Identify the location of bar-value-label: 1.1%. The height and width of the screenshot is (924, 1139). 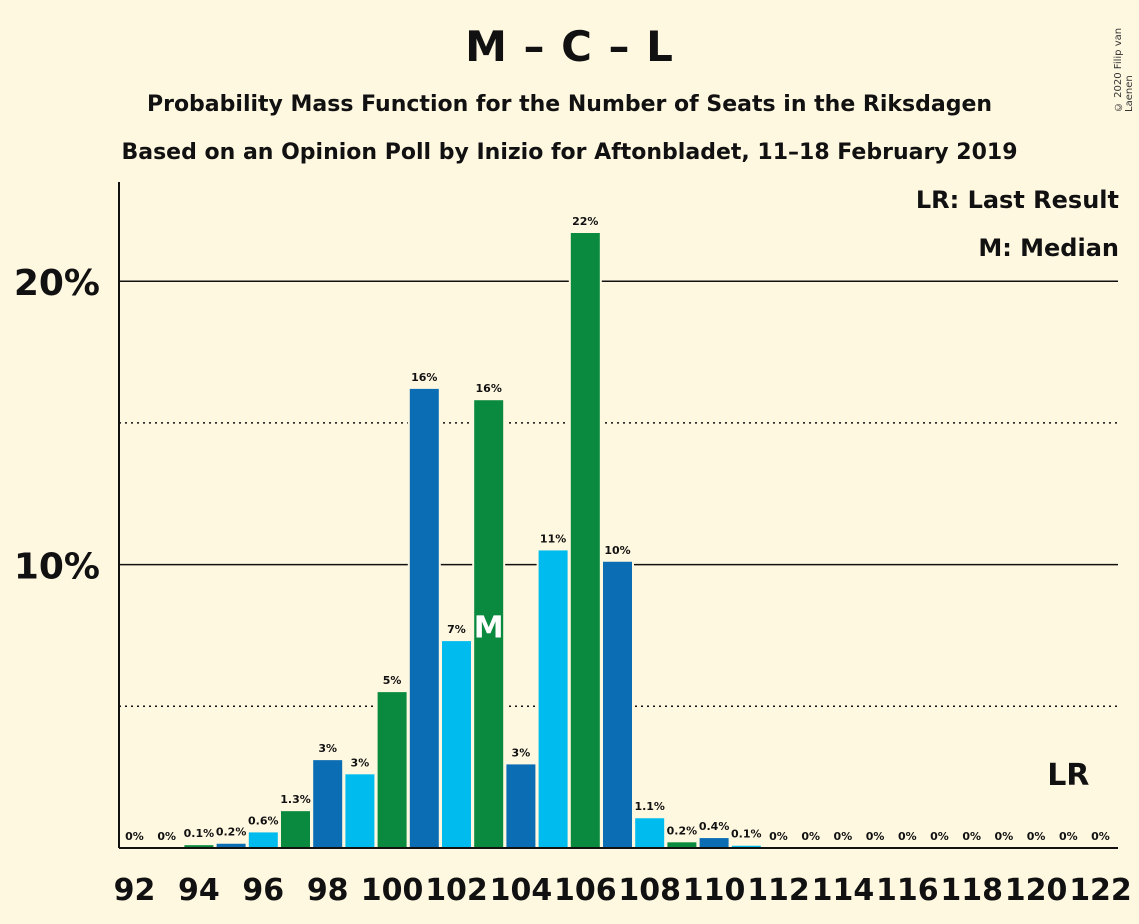
(649, 806).